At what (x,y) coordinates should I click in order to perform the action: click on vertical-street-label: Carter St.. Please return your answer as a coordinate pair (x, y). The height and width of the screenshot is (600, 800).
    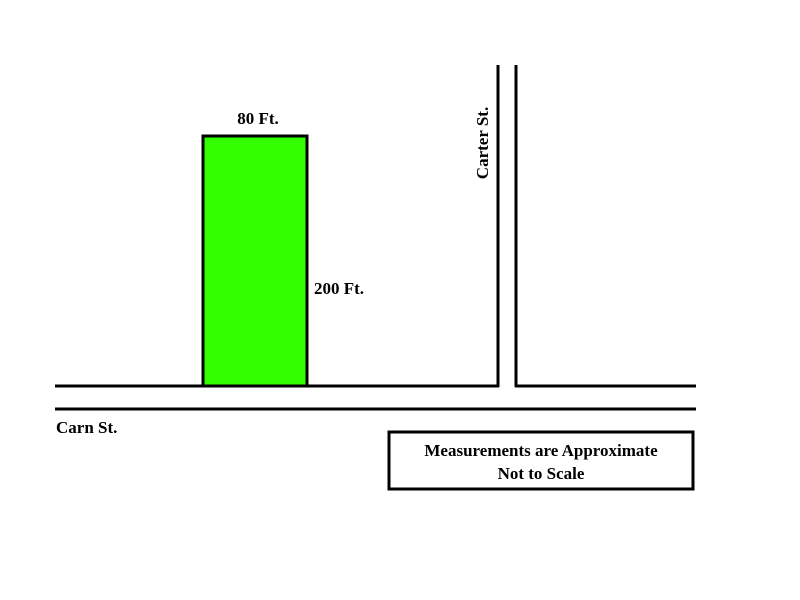
    Looking at the image, I should click on (482, 143).